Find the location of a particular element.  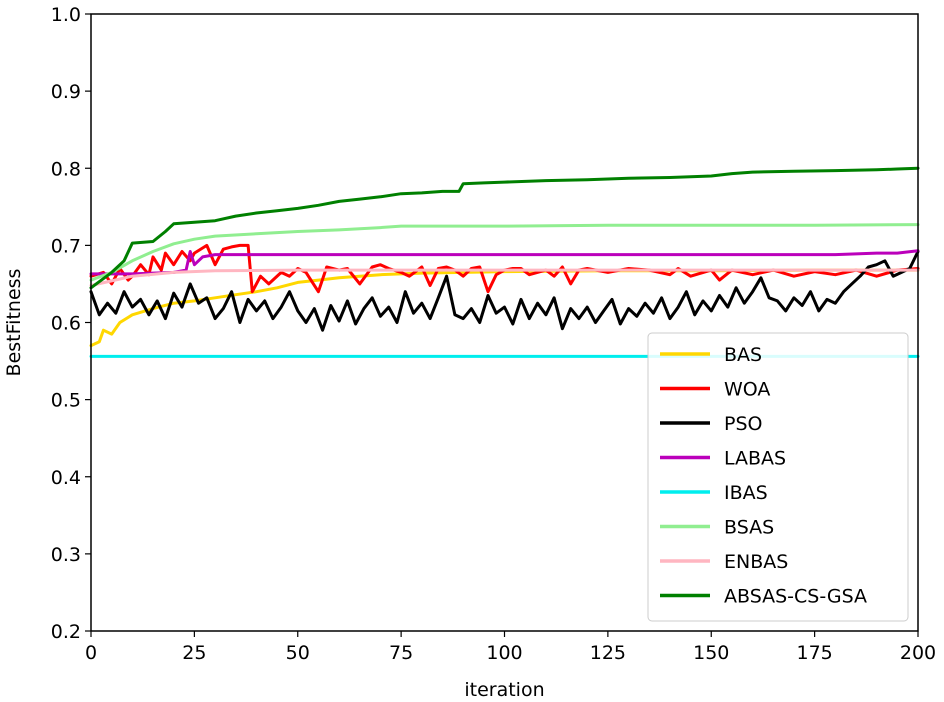

y-tick-label: 0.4 is located at coordinates (66, 478).